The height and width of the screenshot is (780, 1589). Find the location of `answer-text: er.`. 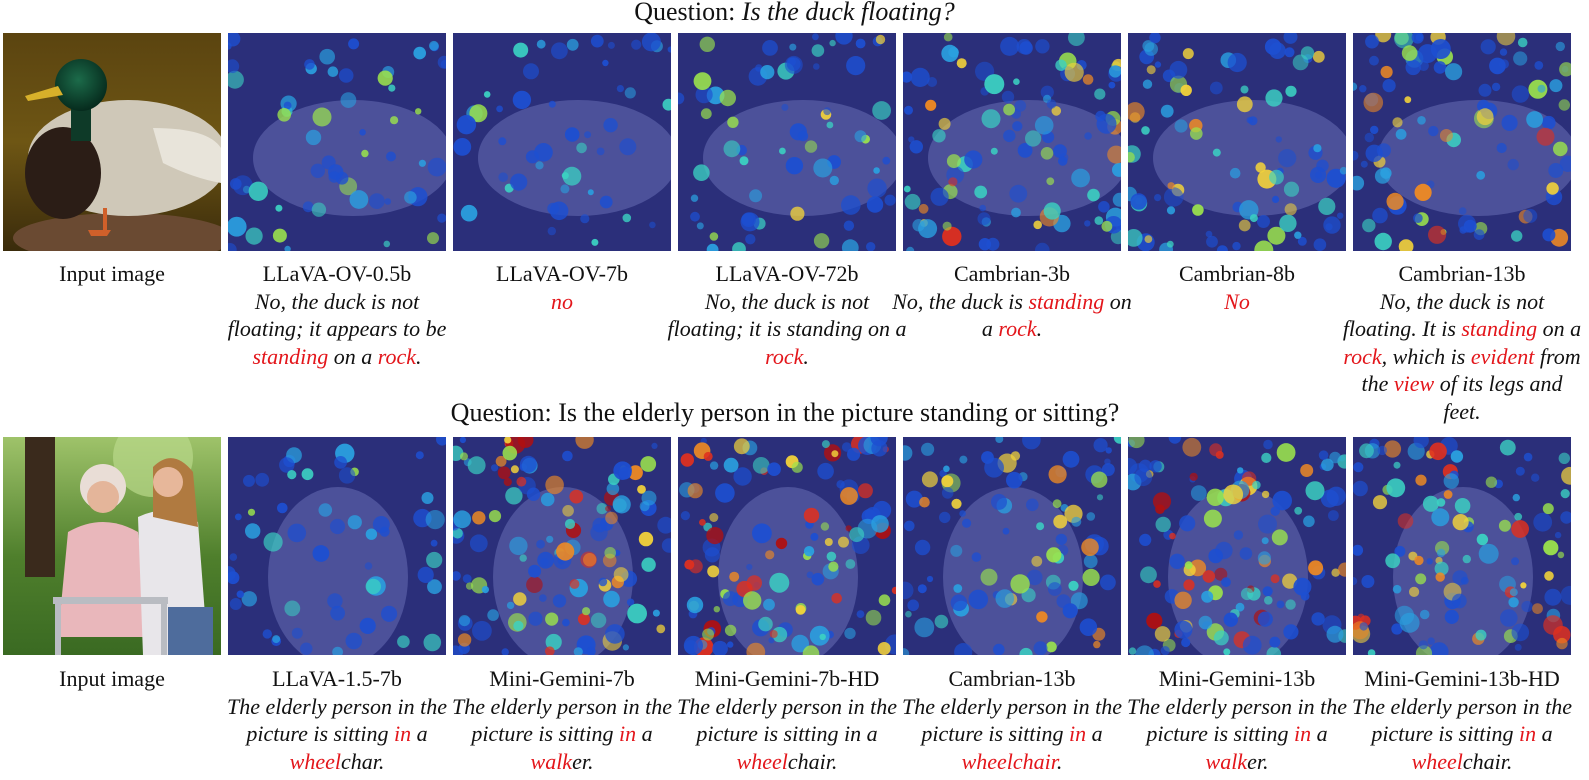

answer-text: er. is located at coordinates (583, 761).